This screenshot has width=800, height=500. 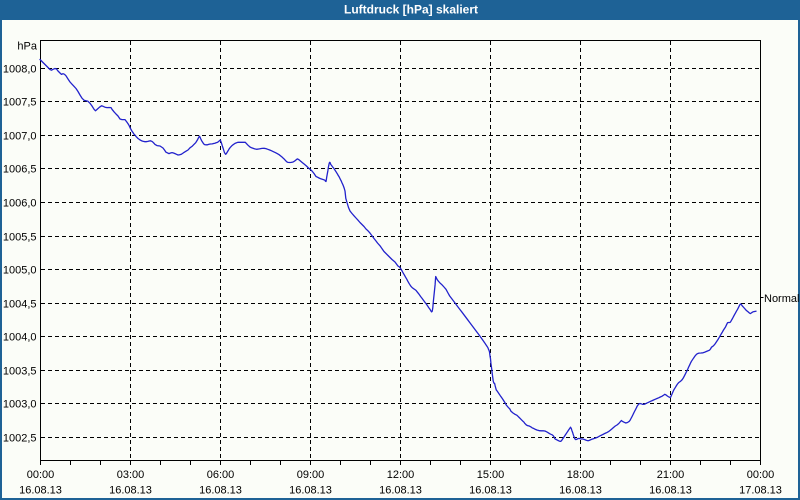 I want to click on svg-text: 03:00, so click(x=131, y=475).